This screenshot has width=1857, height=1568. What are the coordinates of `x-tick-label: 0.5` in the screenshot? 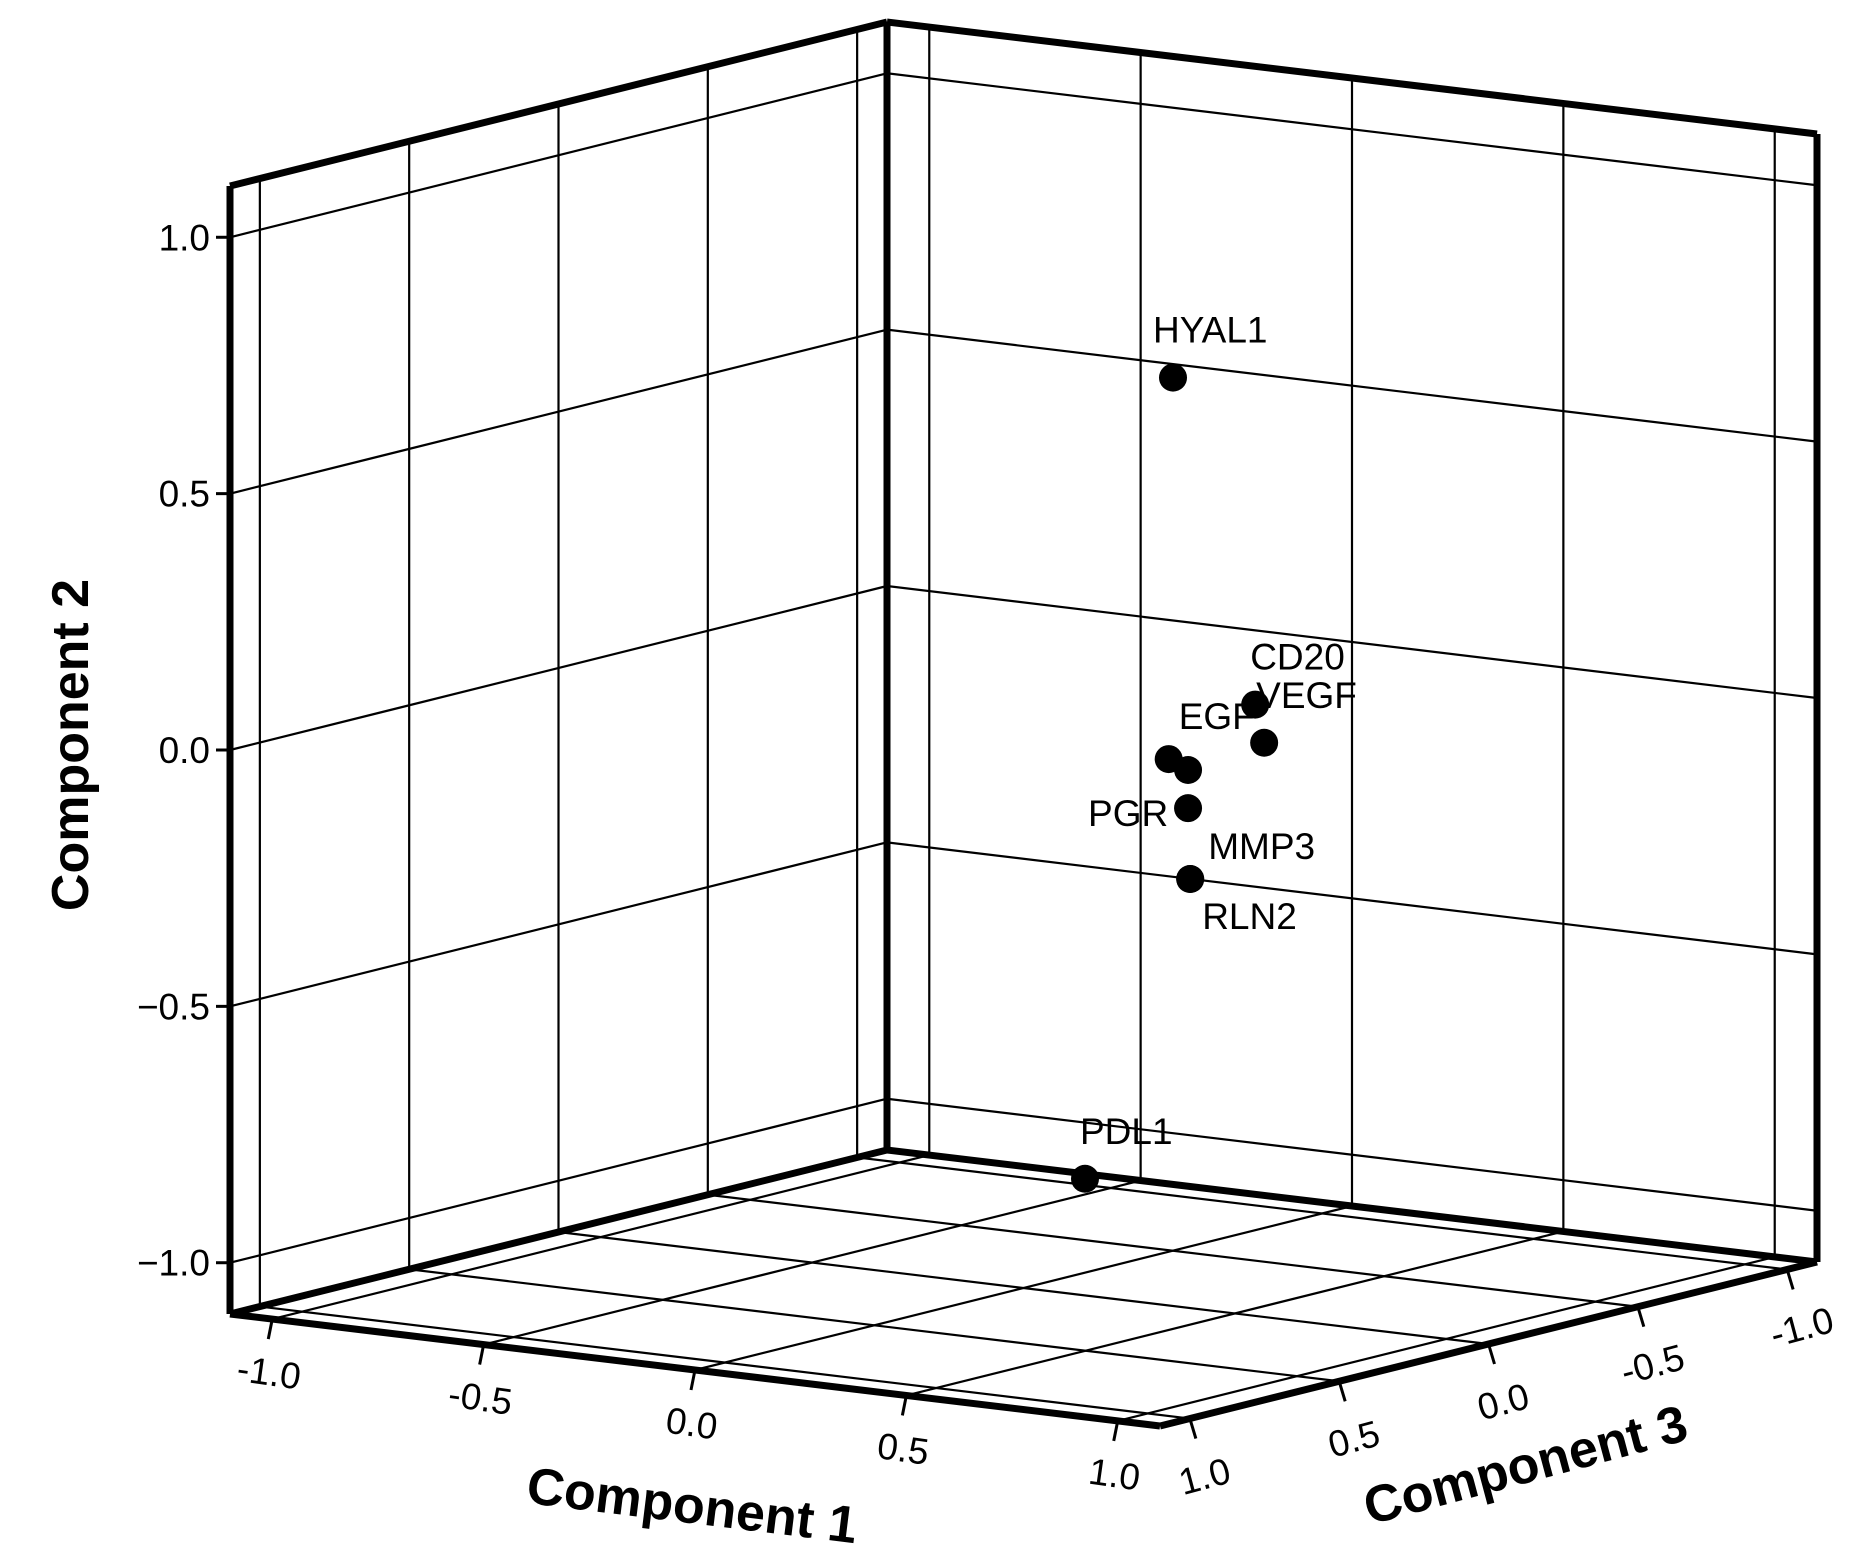 It's located at (903, 1449).